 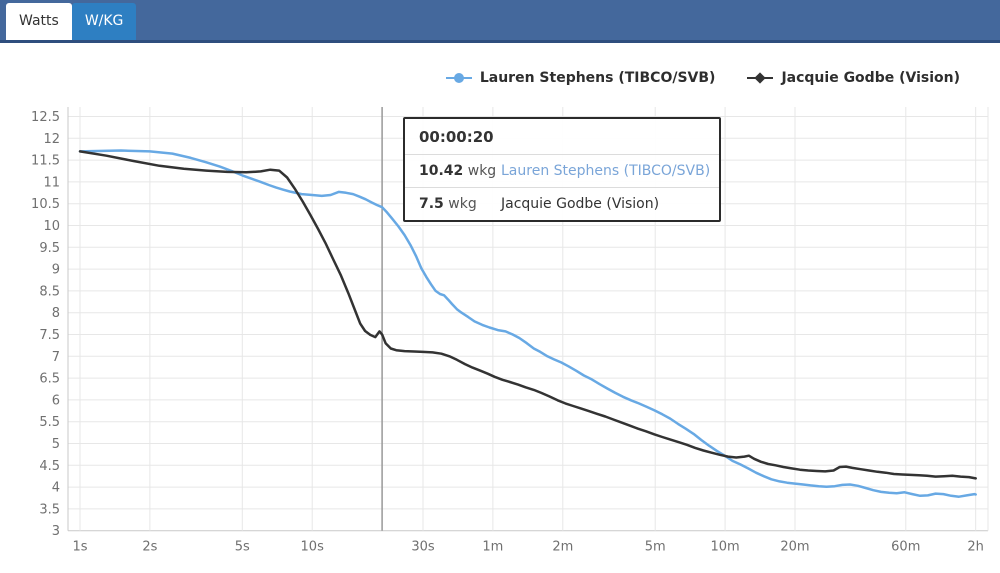 What do you see at coordinates (79, 547) in the screenshot?
I see `svg-text: 1s` at bounding box center [79, 547].